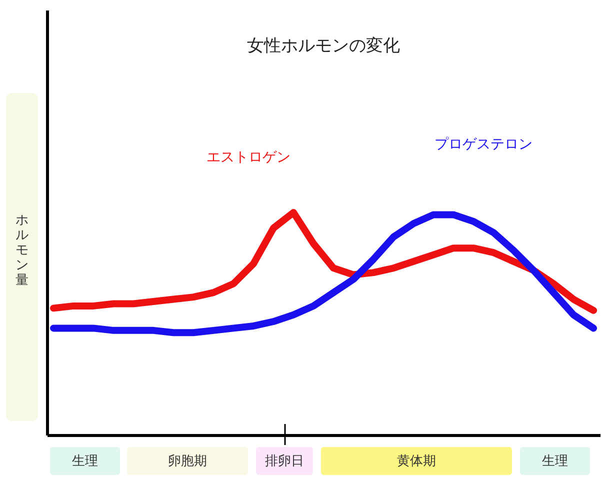 This screenshot has height=477, width=601. Describe the element at coordinates (323, 46) in the screenshot. I see `chart-title: 女性ホルモンの変化` at that location.